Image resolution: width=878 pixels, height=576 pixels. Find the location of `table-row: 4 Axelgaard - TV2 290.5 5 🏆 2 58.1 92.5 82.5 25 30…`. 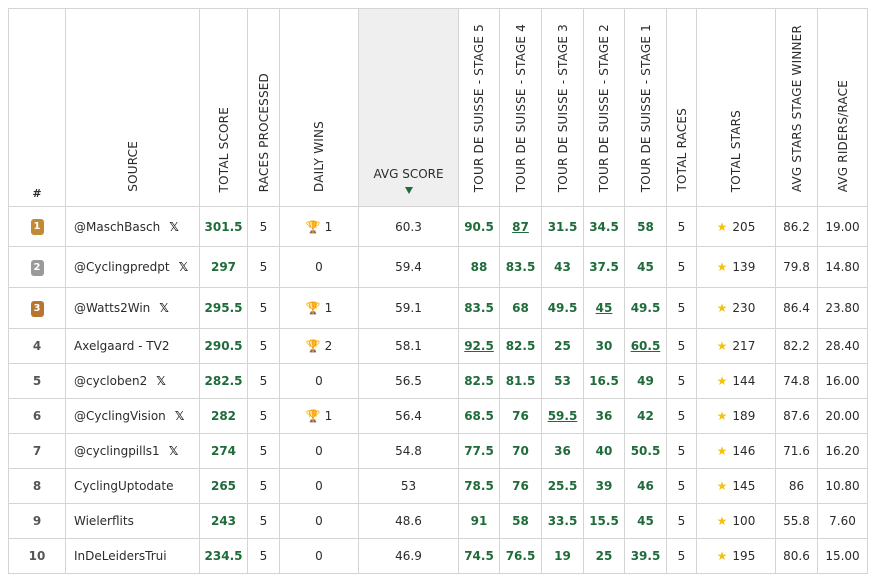

table-row: 4 Axelgaard - TV2 290.5 5 🏆 2 58.1 92.5 82.5 25 30… is located at coordinates (438, 346).